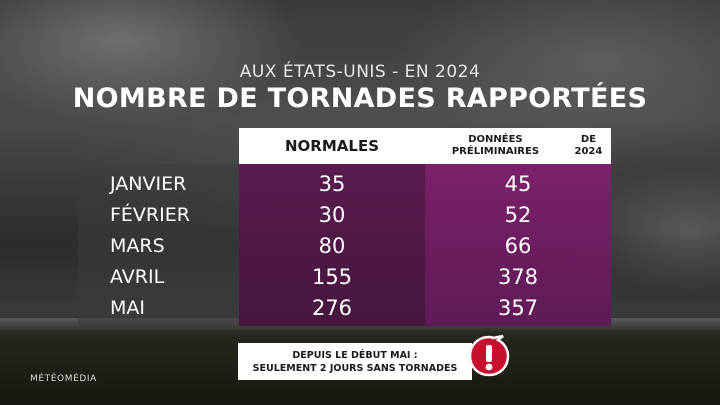 Image resolution: width=720 pixels, height=405 pixels. I want to click on note-line1: DEPUIS LE DÉBUT MAI :, so click(355, 355).